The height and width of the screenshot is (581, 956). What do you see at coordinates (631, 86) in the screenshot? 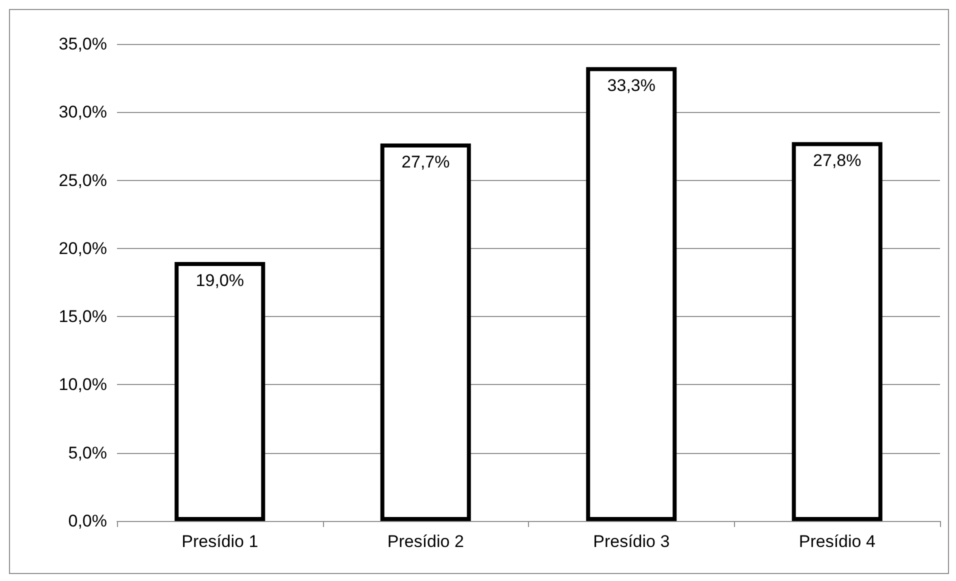
I see `data-label: 33,3%` at bounding box center [631, 86].